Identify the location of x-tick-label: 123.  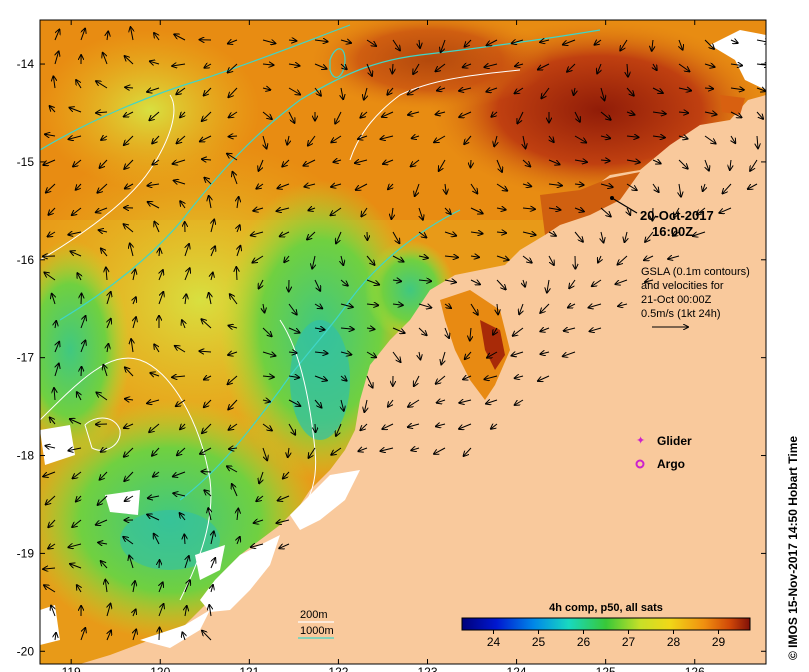
(427, 668).